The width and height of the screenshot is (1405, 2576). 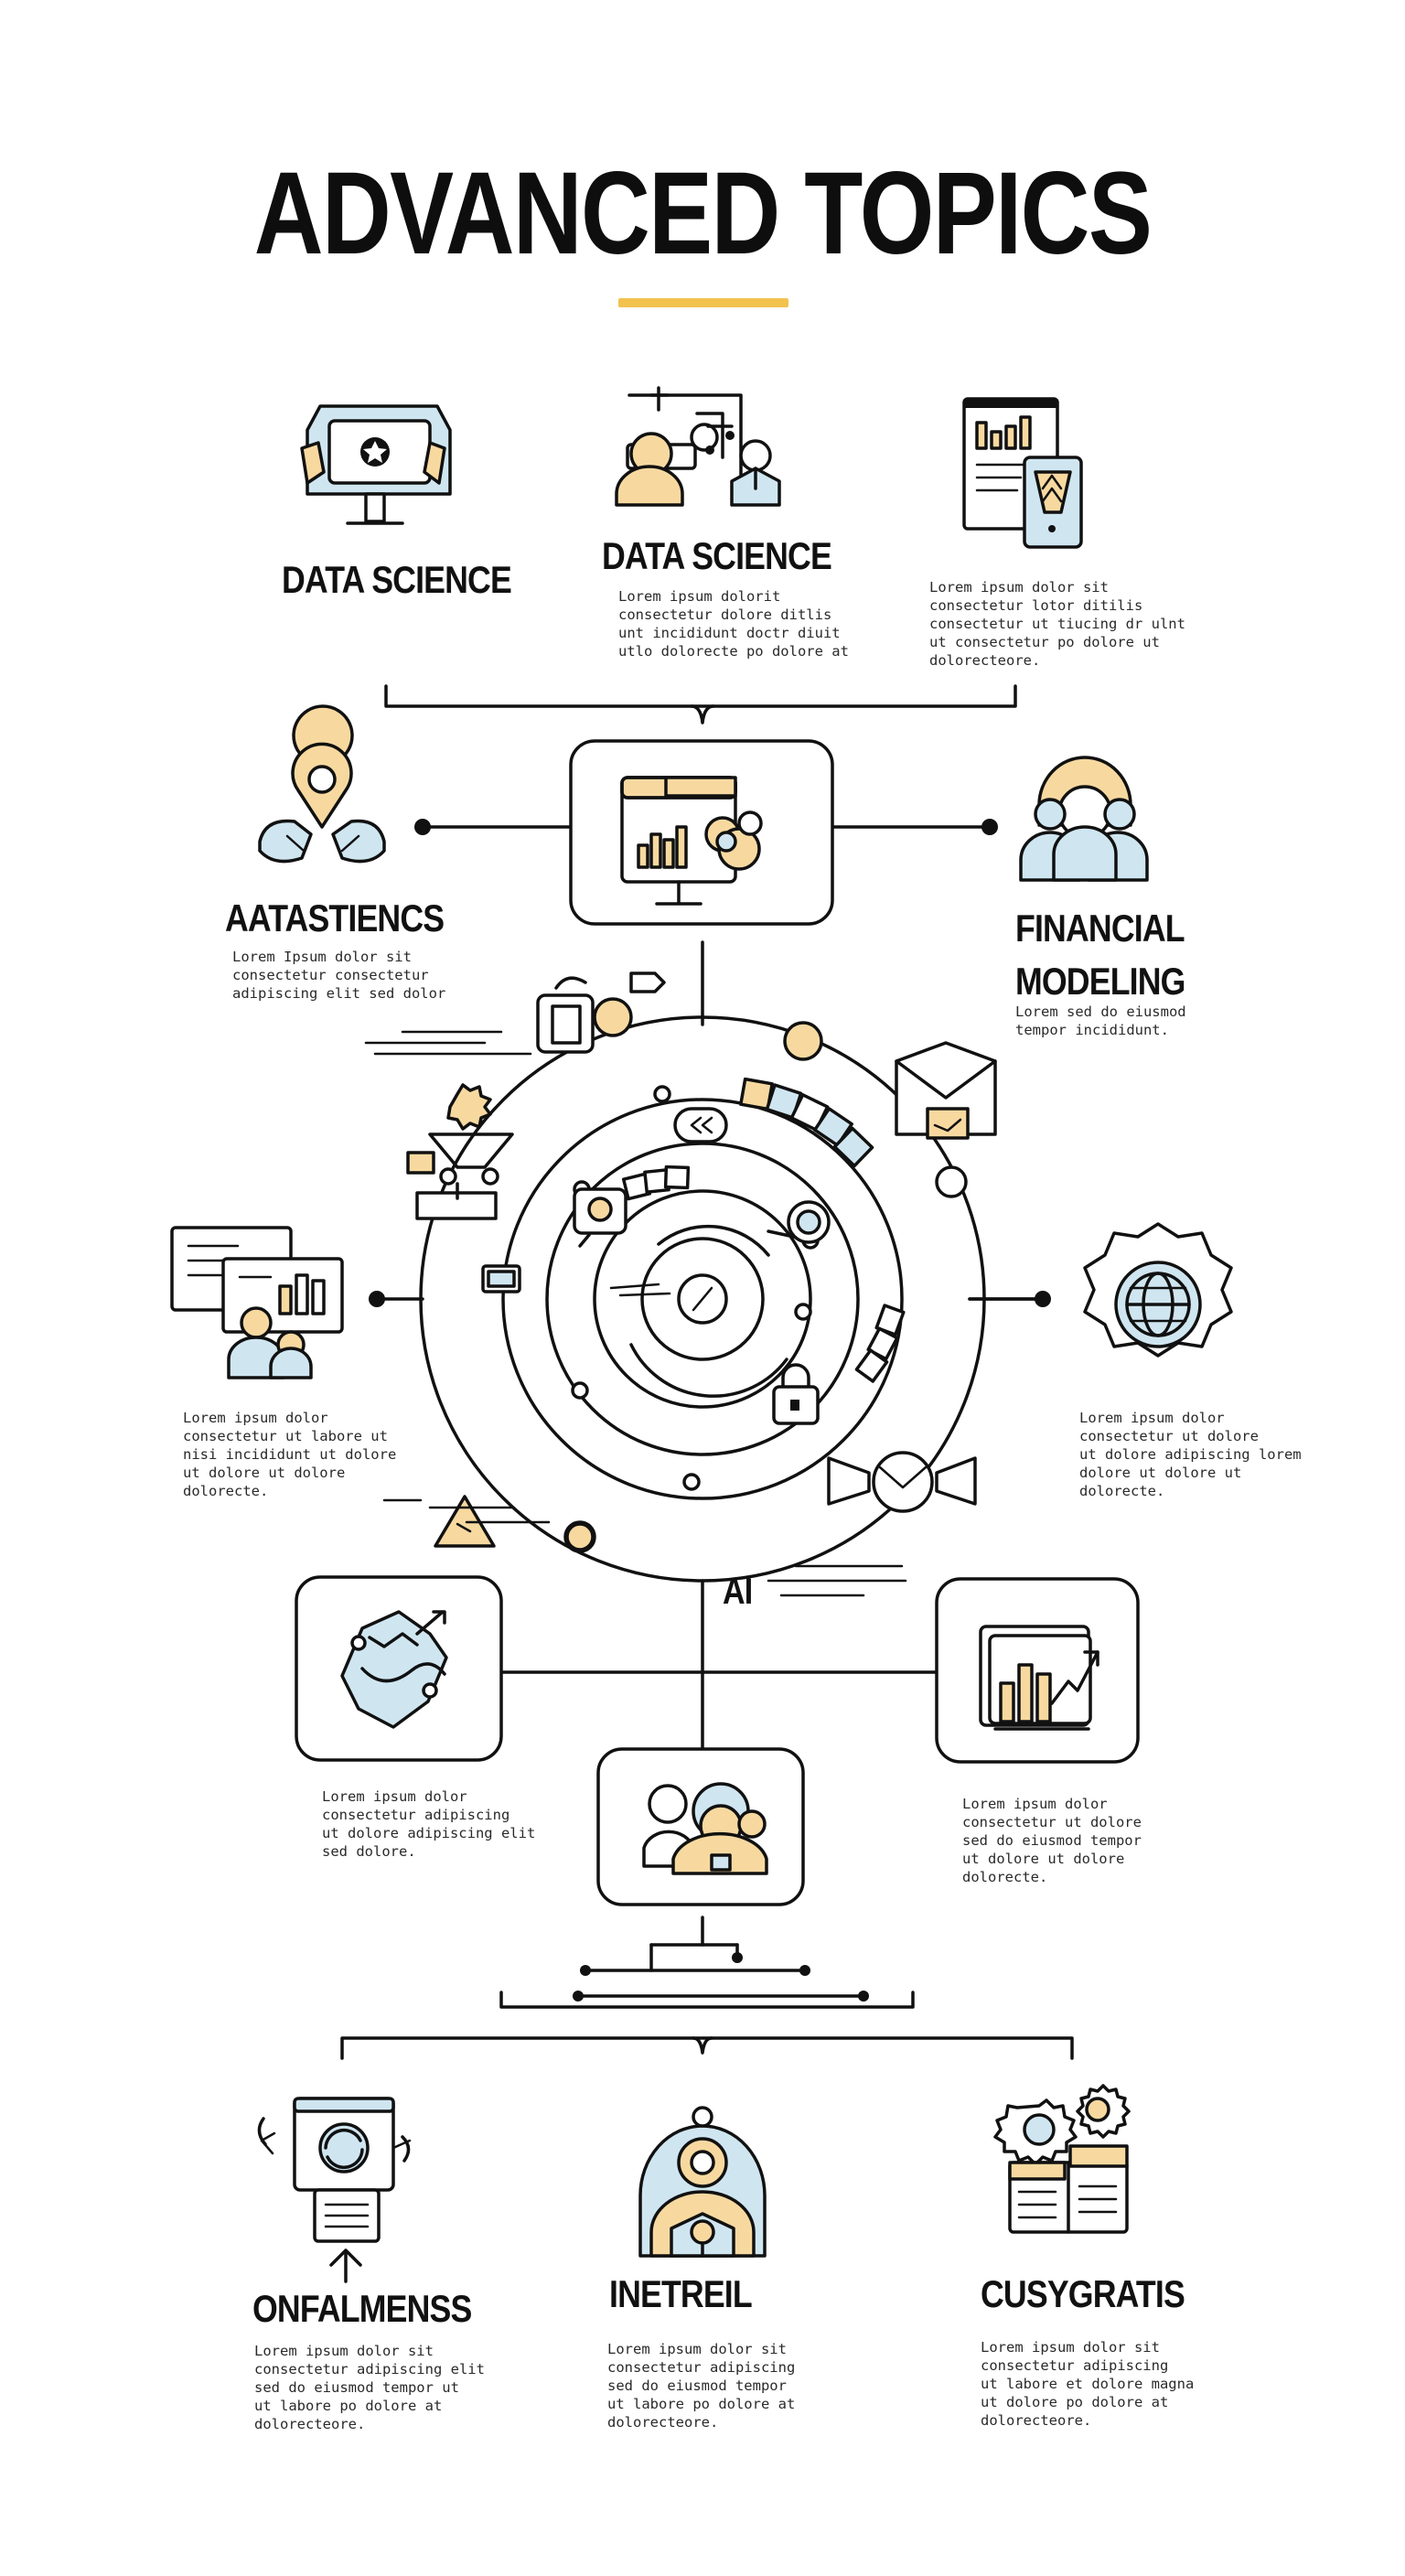 I want to click on progress-band-right, so click(x=880, y=1344).